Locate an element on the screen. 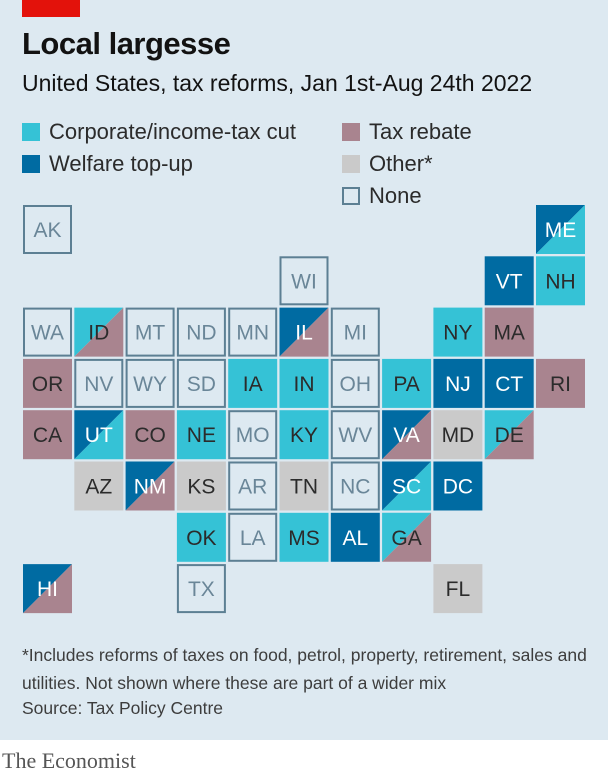  legend-other: Other* is located at coordinates (387, 164).